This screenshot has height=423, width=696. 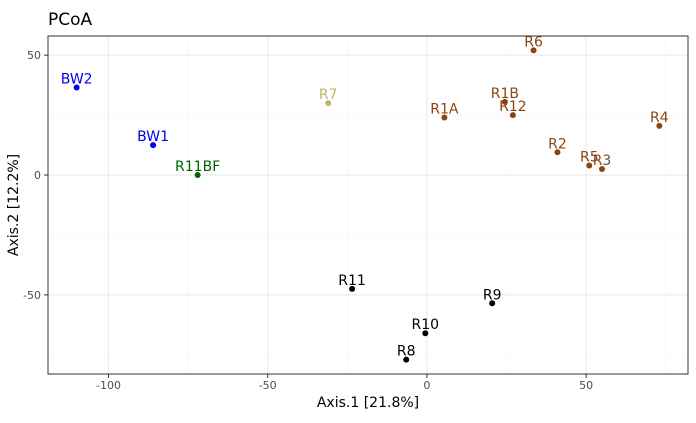 I want to click on x-tick-label: 0, so click(x=426, y=385).